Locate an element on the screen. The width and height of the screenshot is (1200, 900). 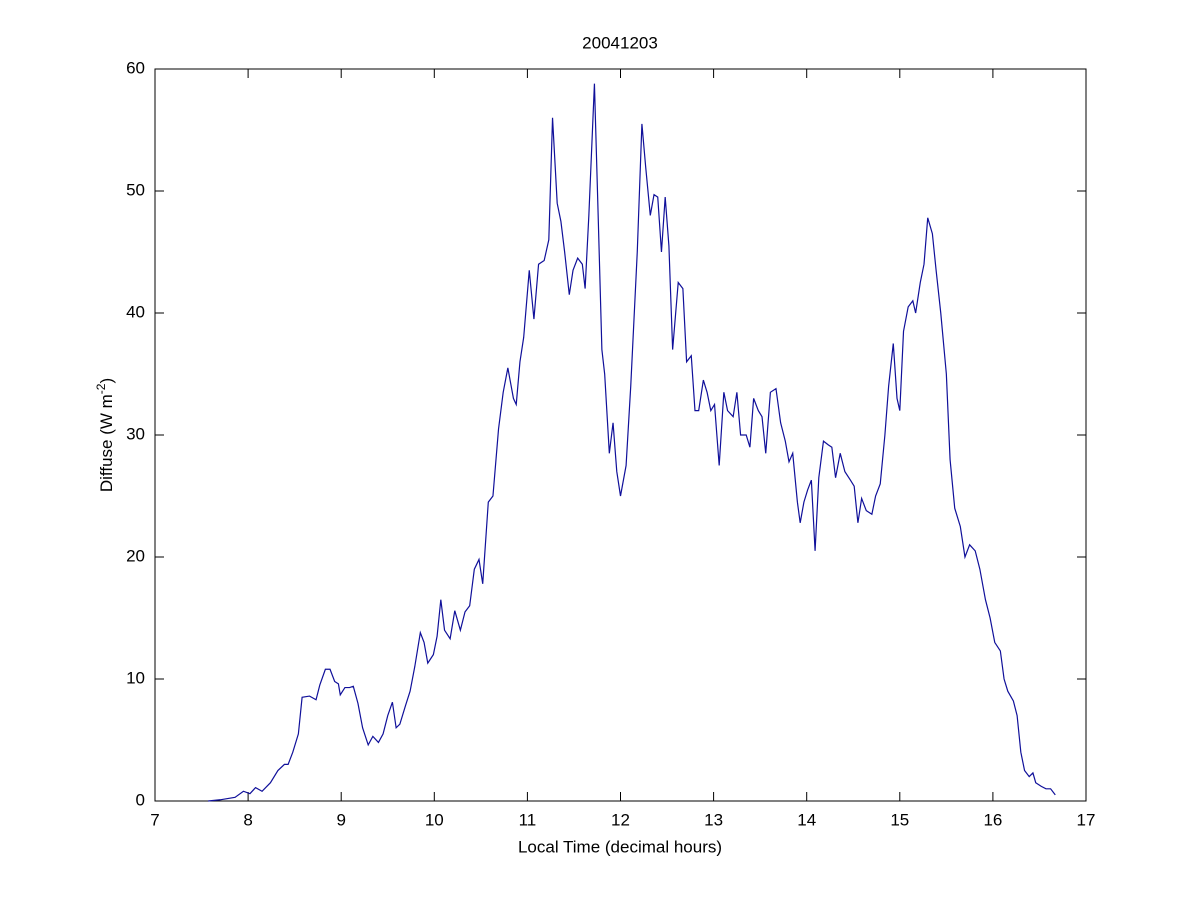
y-tick-label: 10 is located at coordinates (135, 677).